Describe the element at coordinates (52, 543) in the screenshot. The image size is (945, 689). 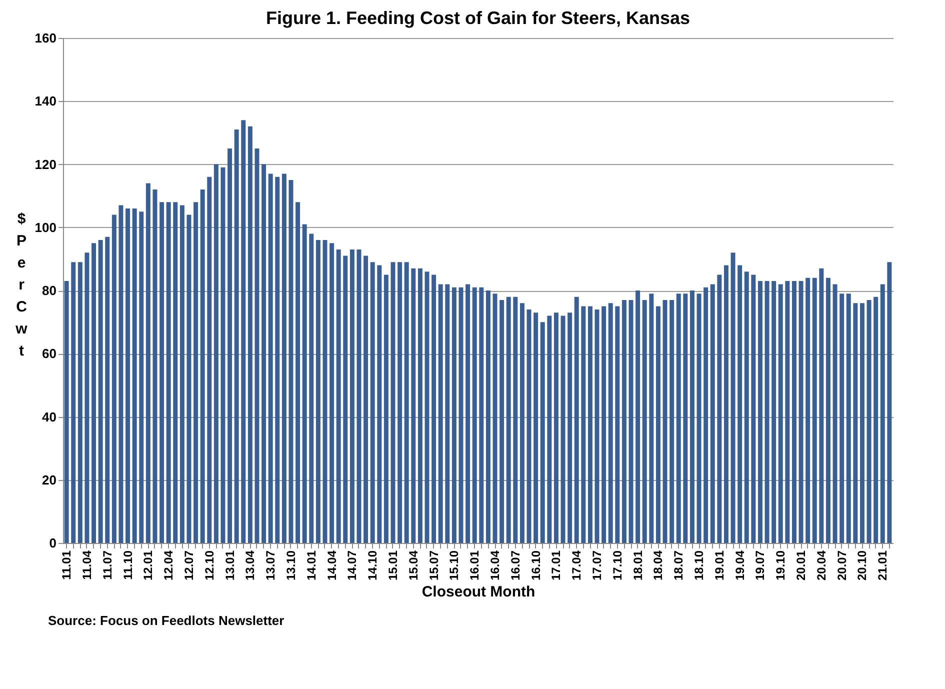
I see `y-tick-label: 0` at that location.